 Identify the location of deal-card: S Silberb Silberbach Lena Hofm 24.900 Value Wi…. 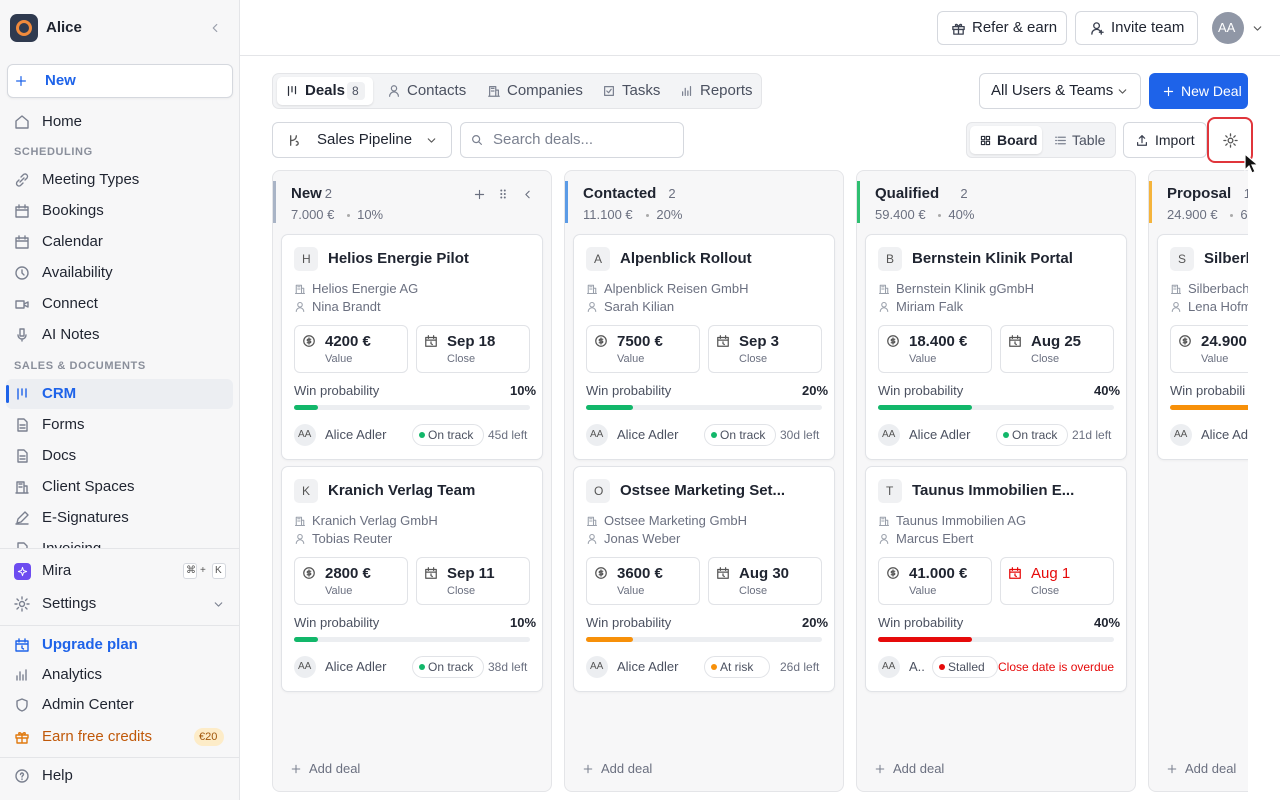
(1202, 347).